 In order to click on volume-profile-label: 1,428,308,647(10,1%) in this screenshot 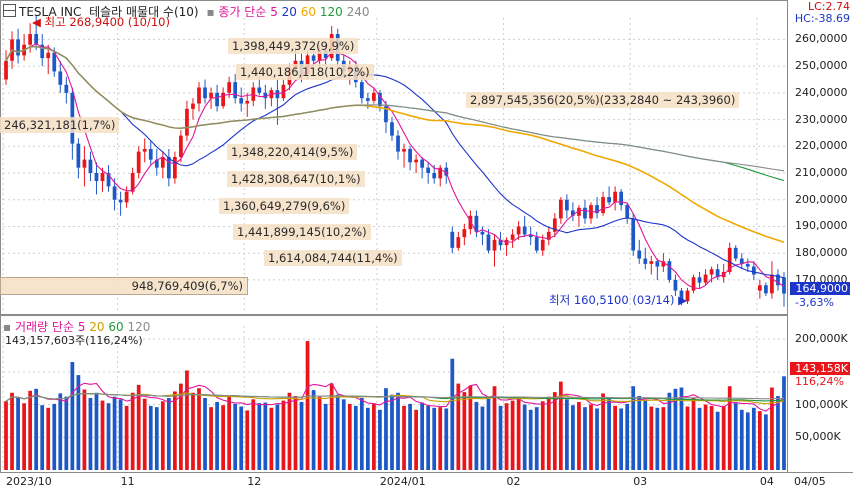, I will do `click(296, 179)`.